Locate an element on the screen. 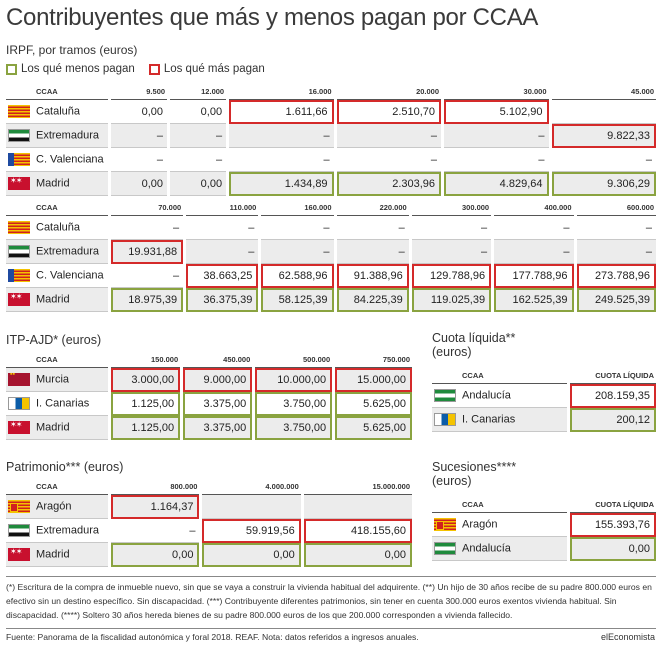  region-name: I. Canarias is located at coordinates (63, 403).